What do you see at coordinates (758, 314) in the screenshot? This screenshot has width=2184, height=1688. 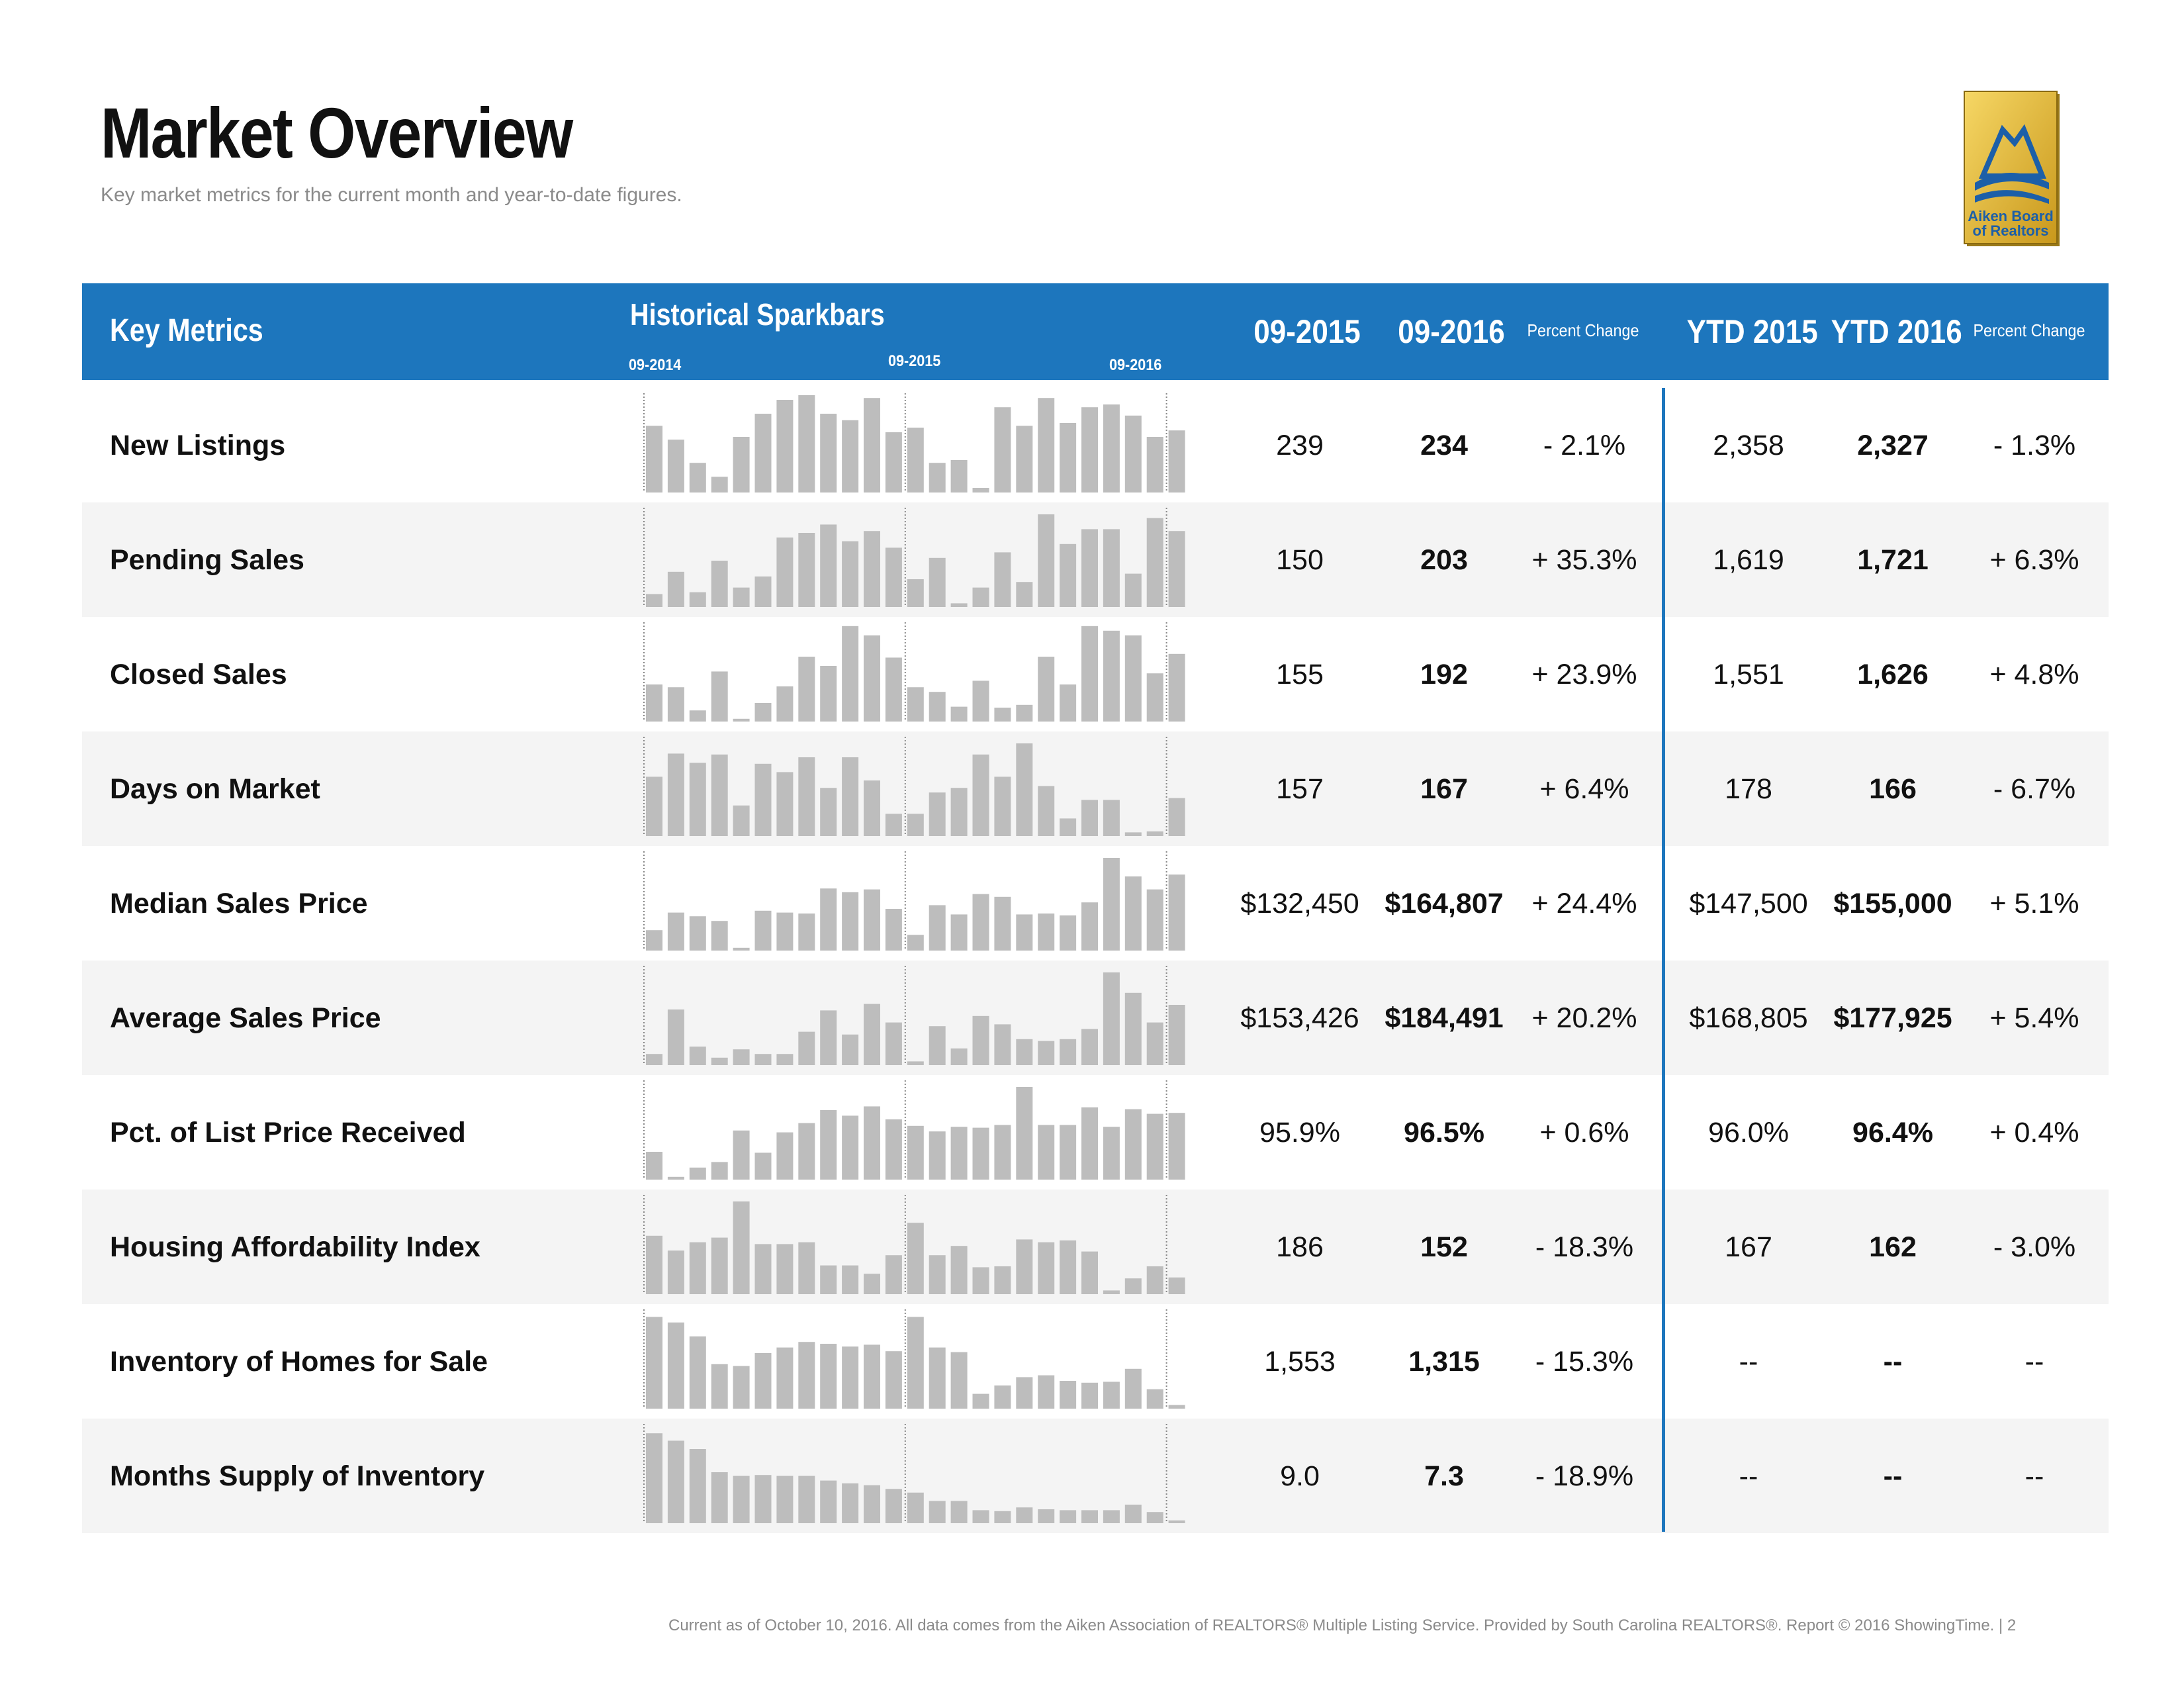 I see `header-historical-sparkbars: Historical Sparkbars` at bounding box center [758, 314].